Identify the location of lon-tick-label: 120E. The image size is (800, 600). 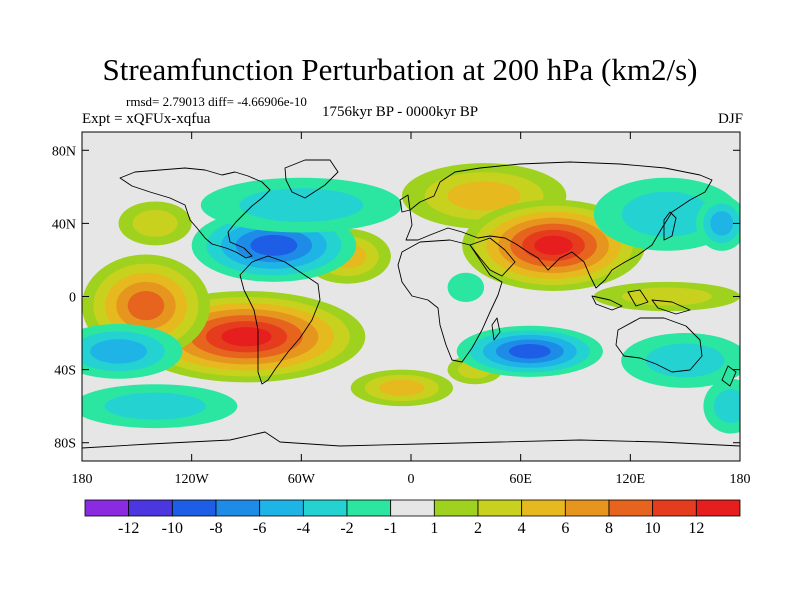
(631, 479).